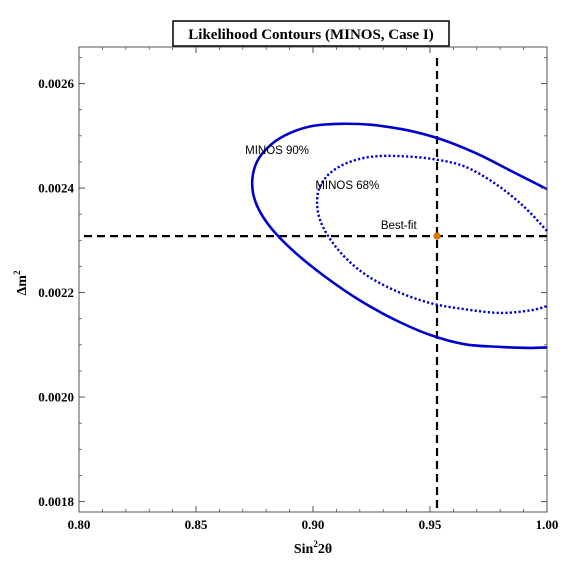  I want to click on x-axis-label: Sin22θ, so click(313, 548).